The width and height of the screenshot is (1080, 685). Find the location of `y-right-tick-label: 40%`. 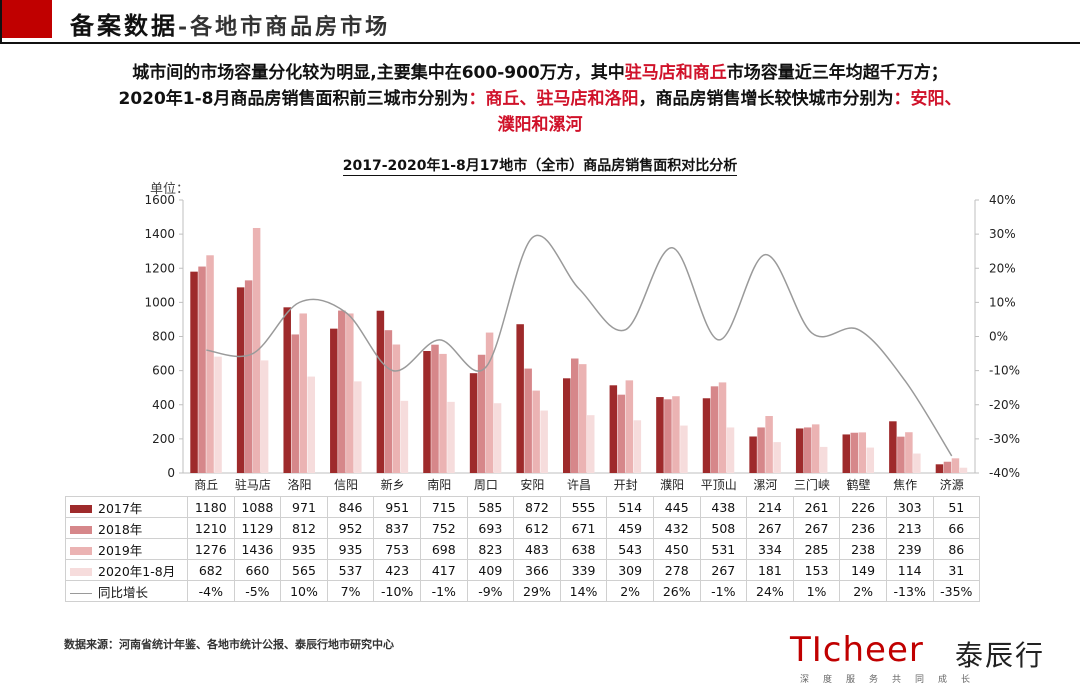

y-right-tick-label: 40% is located at coordinates (1002, 200).